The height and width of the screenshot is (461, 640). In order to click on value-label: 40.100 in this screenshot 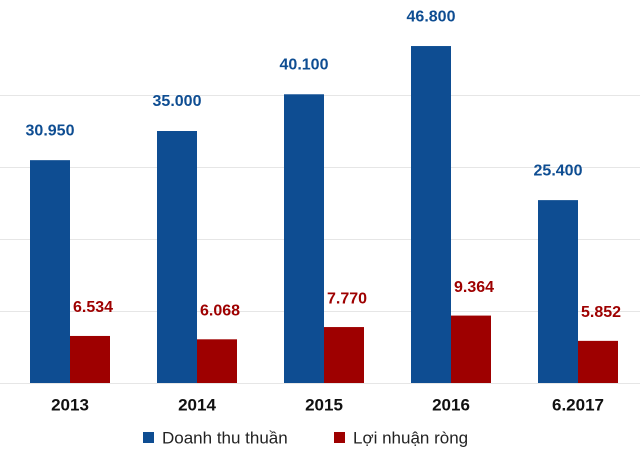, I will do `click(304, 64)`.